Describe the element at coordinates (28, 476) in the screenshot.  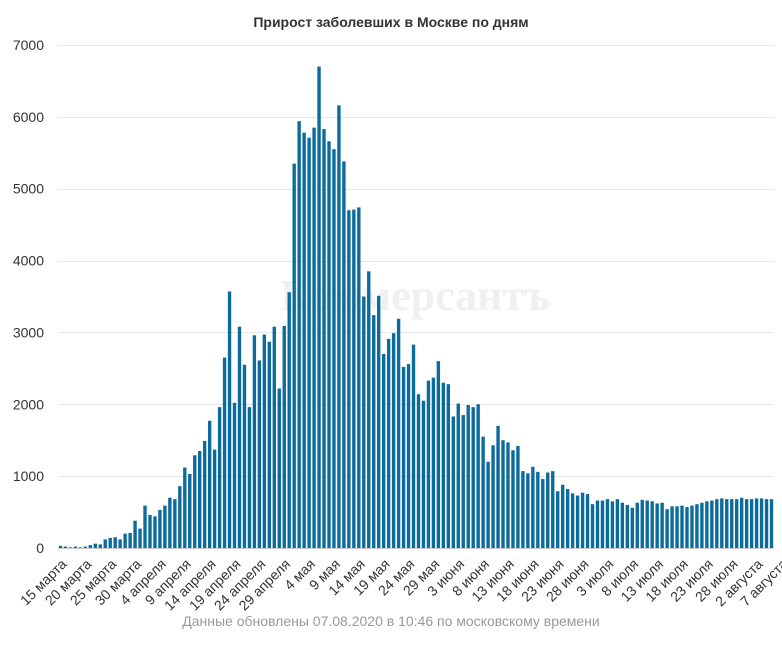
I see `y-tick-label: 1000` at that location.